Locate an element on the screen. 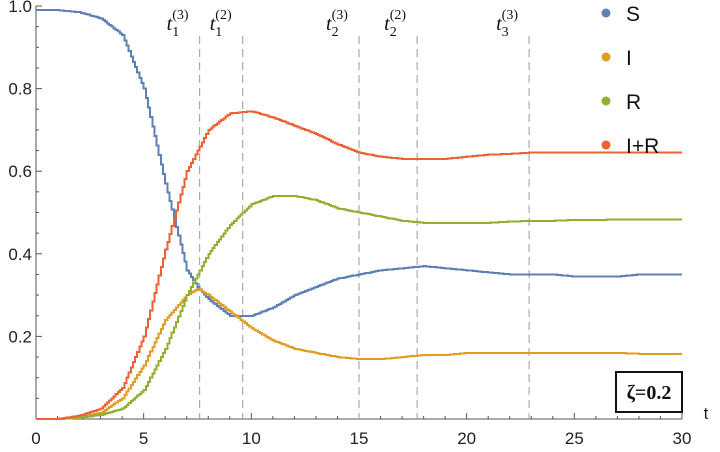  y-tick-label: 0.2 is located at coordinates (20, 336).